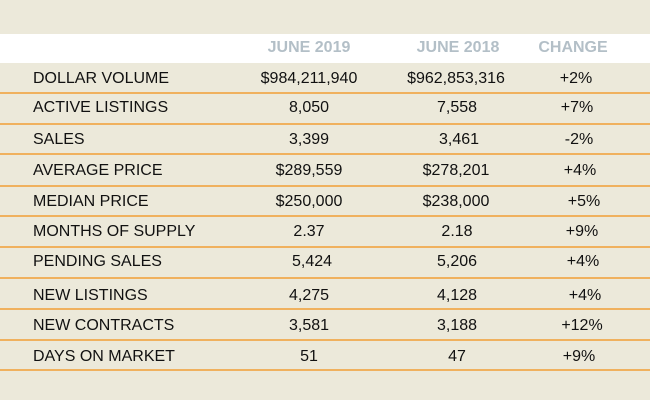  Describe the element at coordinates (309, 139) in the screenshot. I see `value-june-2019: 3,399` at that location.